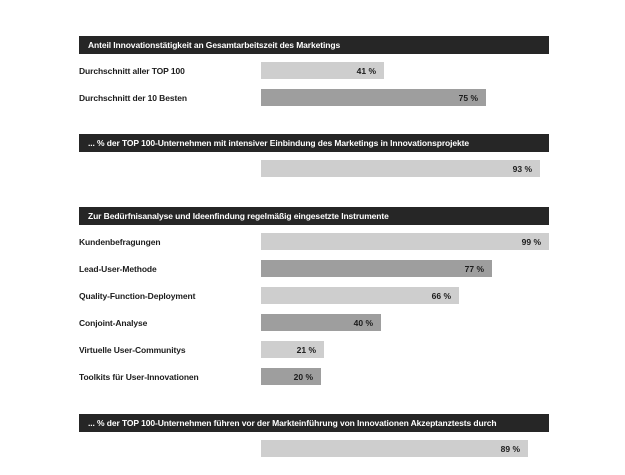  I want to click on bar: 66 %, so click(360, 295).